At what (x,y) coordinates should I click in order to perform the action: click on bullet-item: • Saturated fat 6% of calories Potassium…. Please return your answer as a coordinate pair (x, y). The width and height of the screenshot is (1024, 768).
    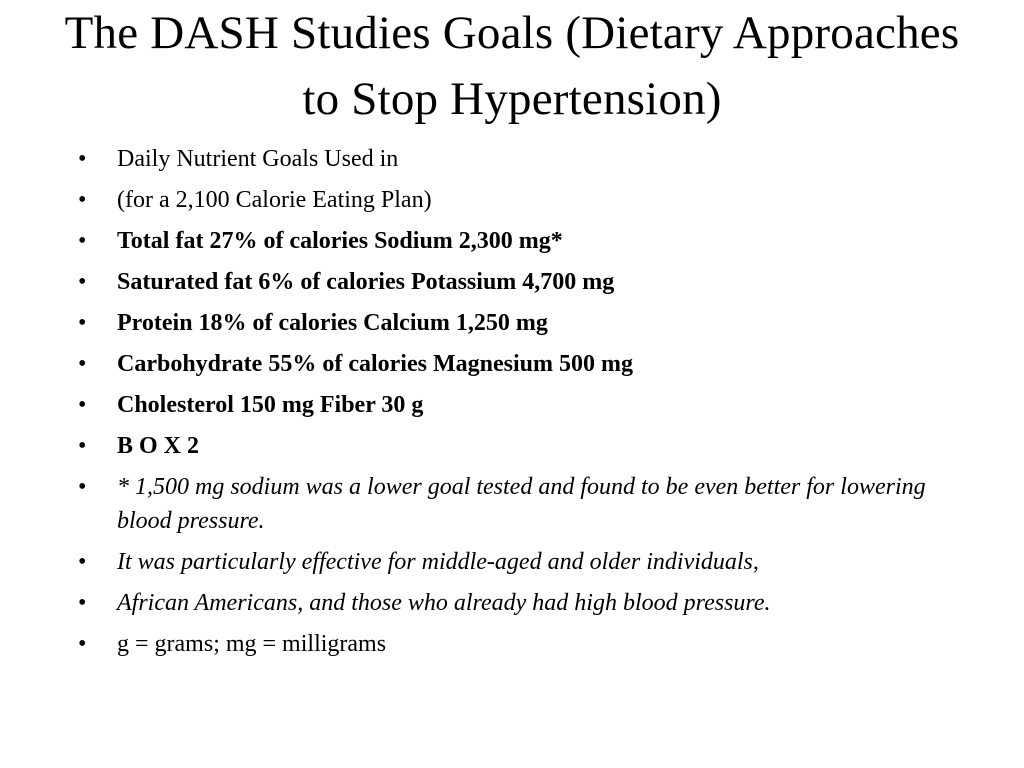
    Looking at the image, I should click on (513, 282).